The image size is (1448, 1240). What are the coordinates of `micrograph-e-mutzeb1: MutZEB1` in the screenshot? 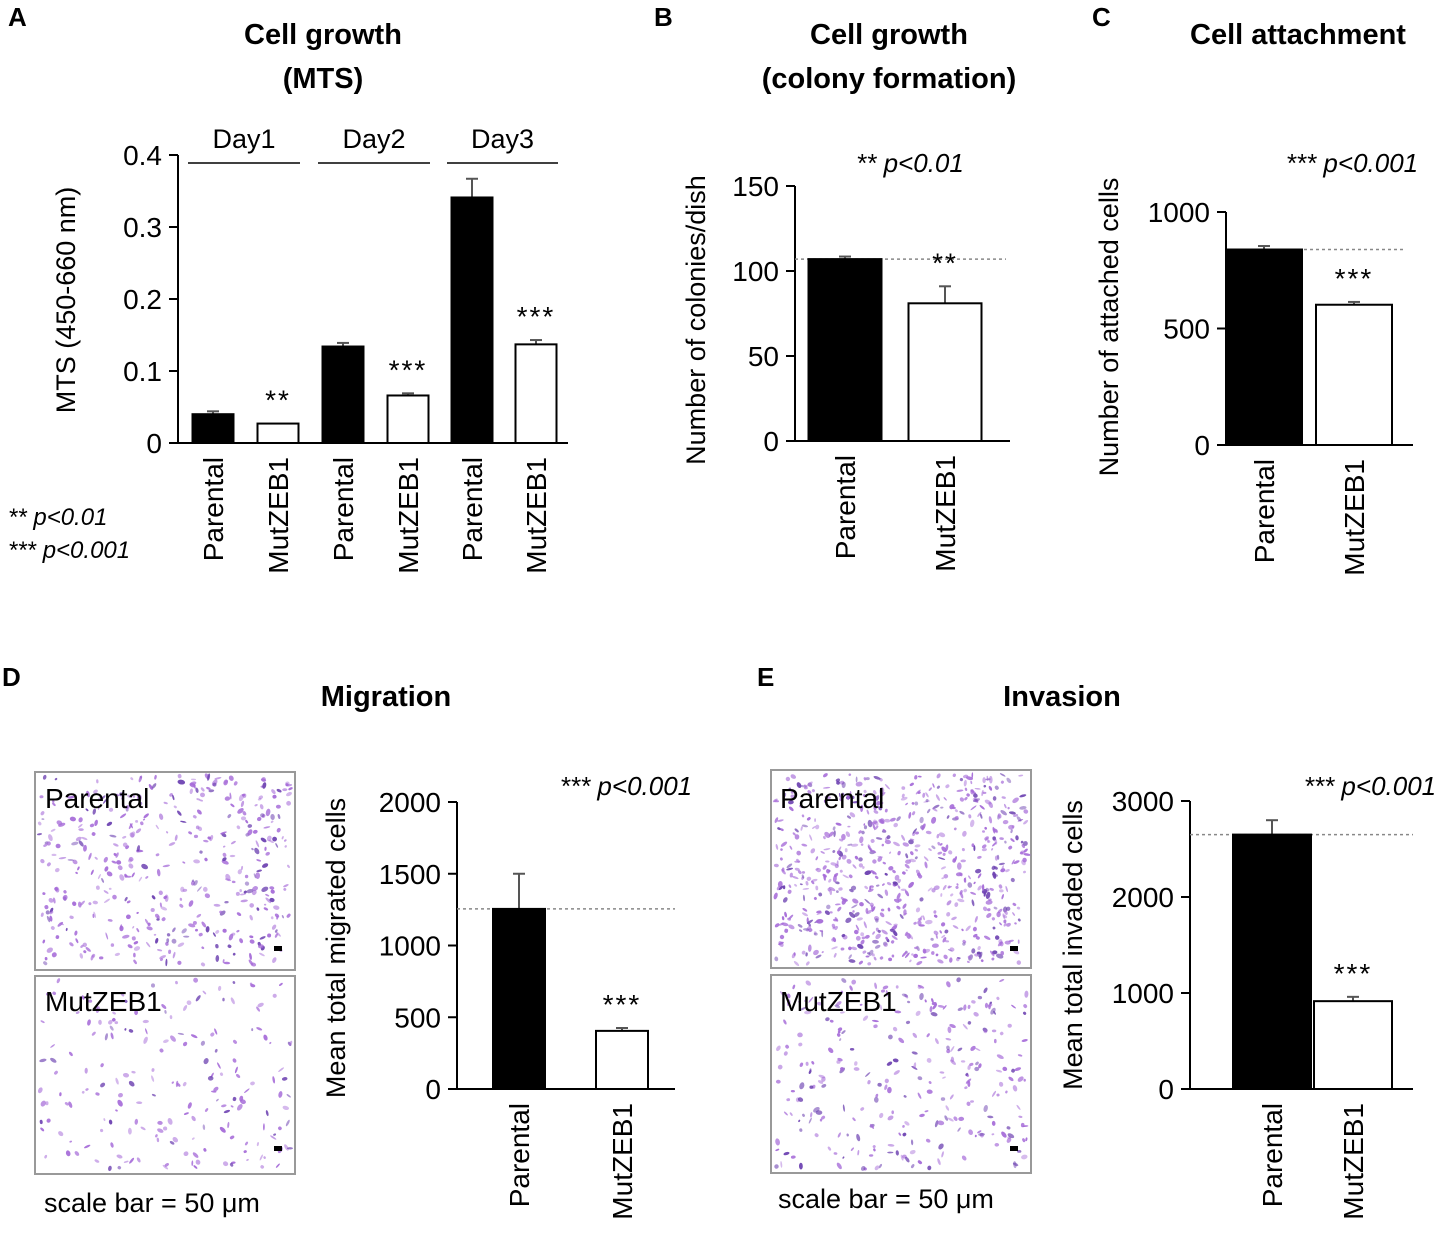 It's located at (901, 1074).